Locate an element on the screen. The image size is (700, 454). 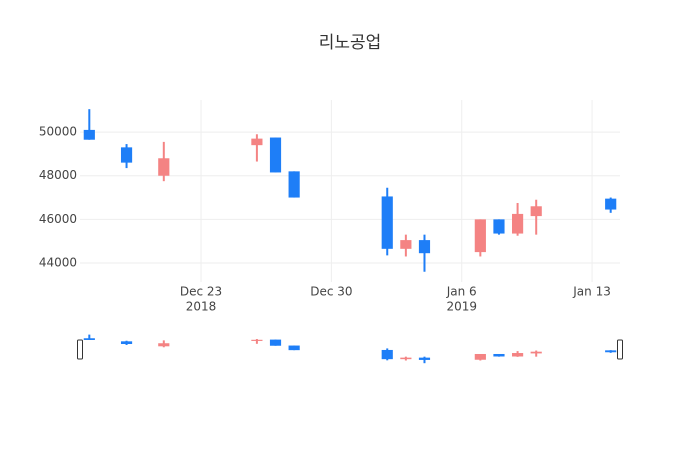
x-tick-label: Jan 13 is located at coordinates (591, 292).